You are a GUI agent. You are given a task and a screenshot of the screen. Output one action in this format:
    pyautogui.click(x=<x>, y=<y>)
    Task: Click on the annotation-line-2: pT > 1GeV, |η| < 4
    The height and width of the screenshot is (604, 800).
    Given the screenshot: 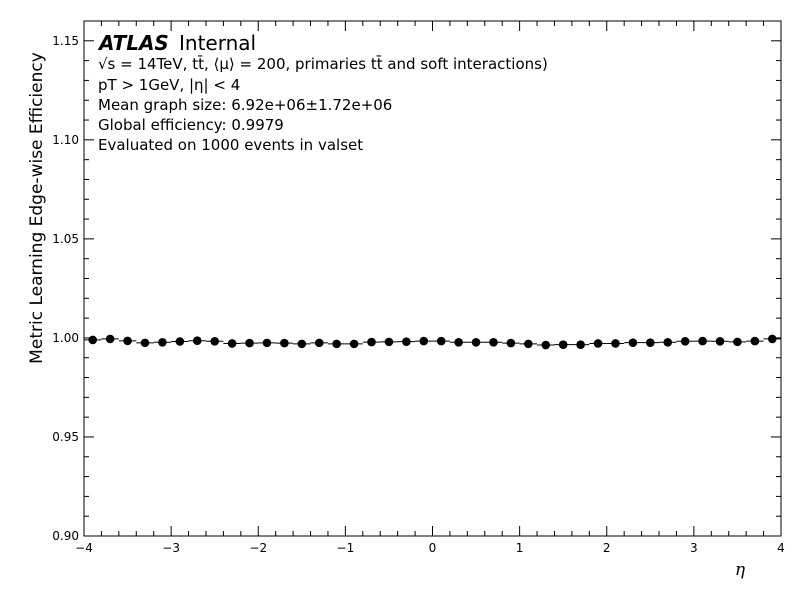 What is the action you would take?
    pyautogui.click(x=169, y=85)
    